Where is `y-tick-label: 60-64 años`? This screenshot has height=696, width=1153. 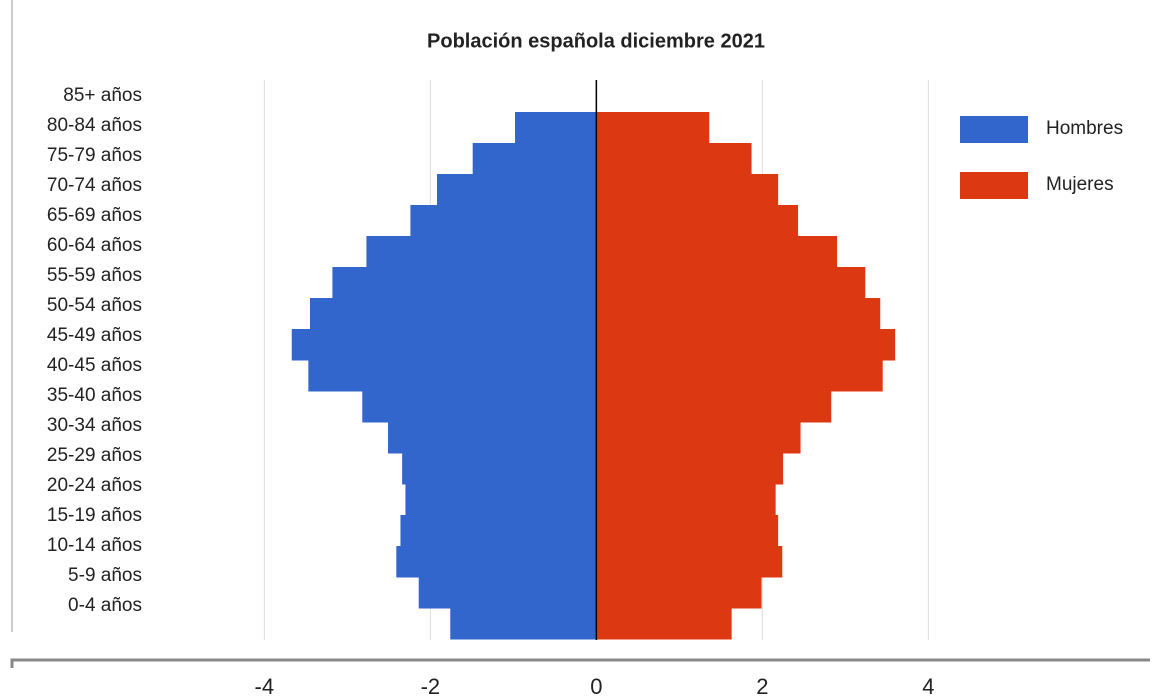 y-tick-label: 60-64 años is located at coordinates (94, 245).